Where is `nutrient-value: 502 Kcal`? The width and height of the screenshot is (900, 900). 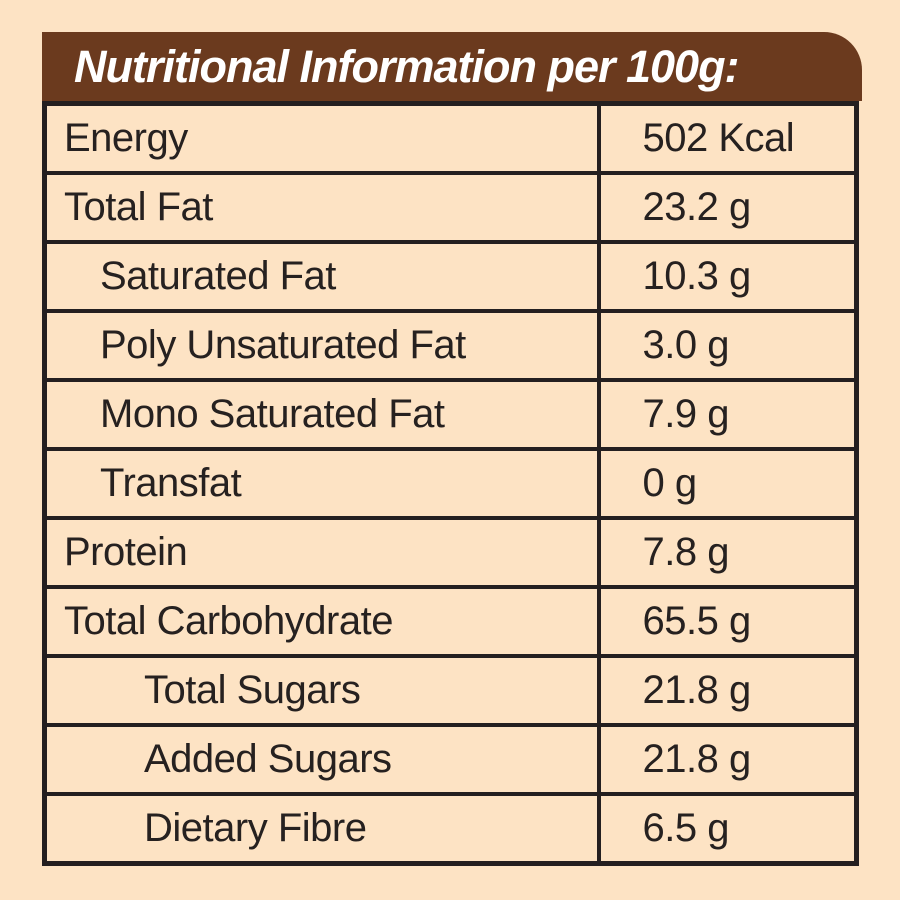
nutrient-value: 502 Kcal is located at coordinates (727, 138).